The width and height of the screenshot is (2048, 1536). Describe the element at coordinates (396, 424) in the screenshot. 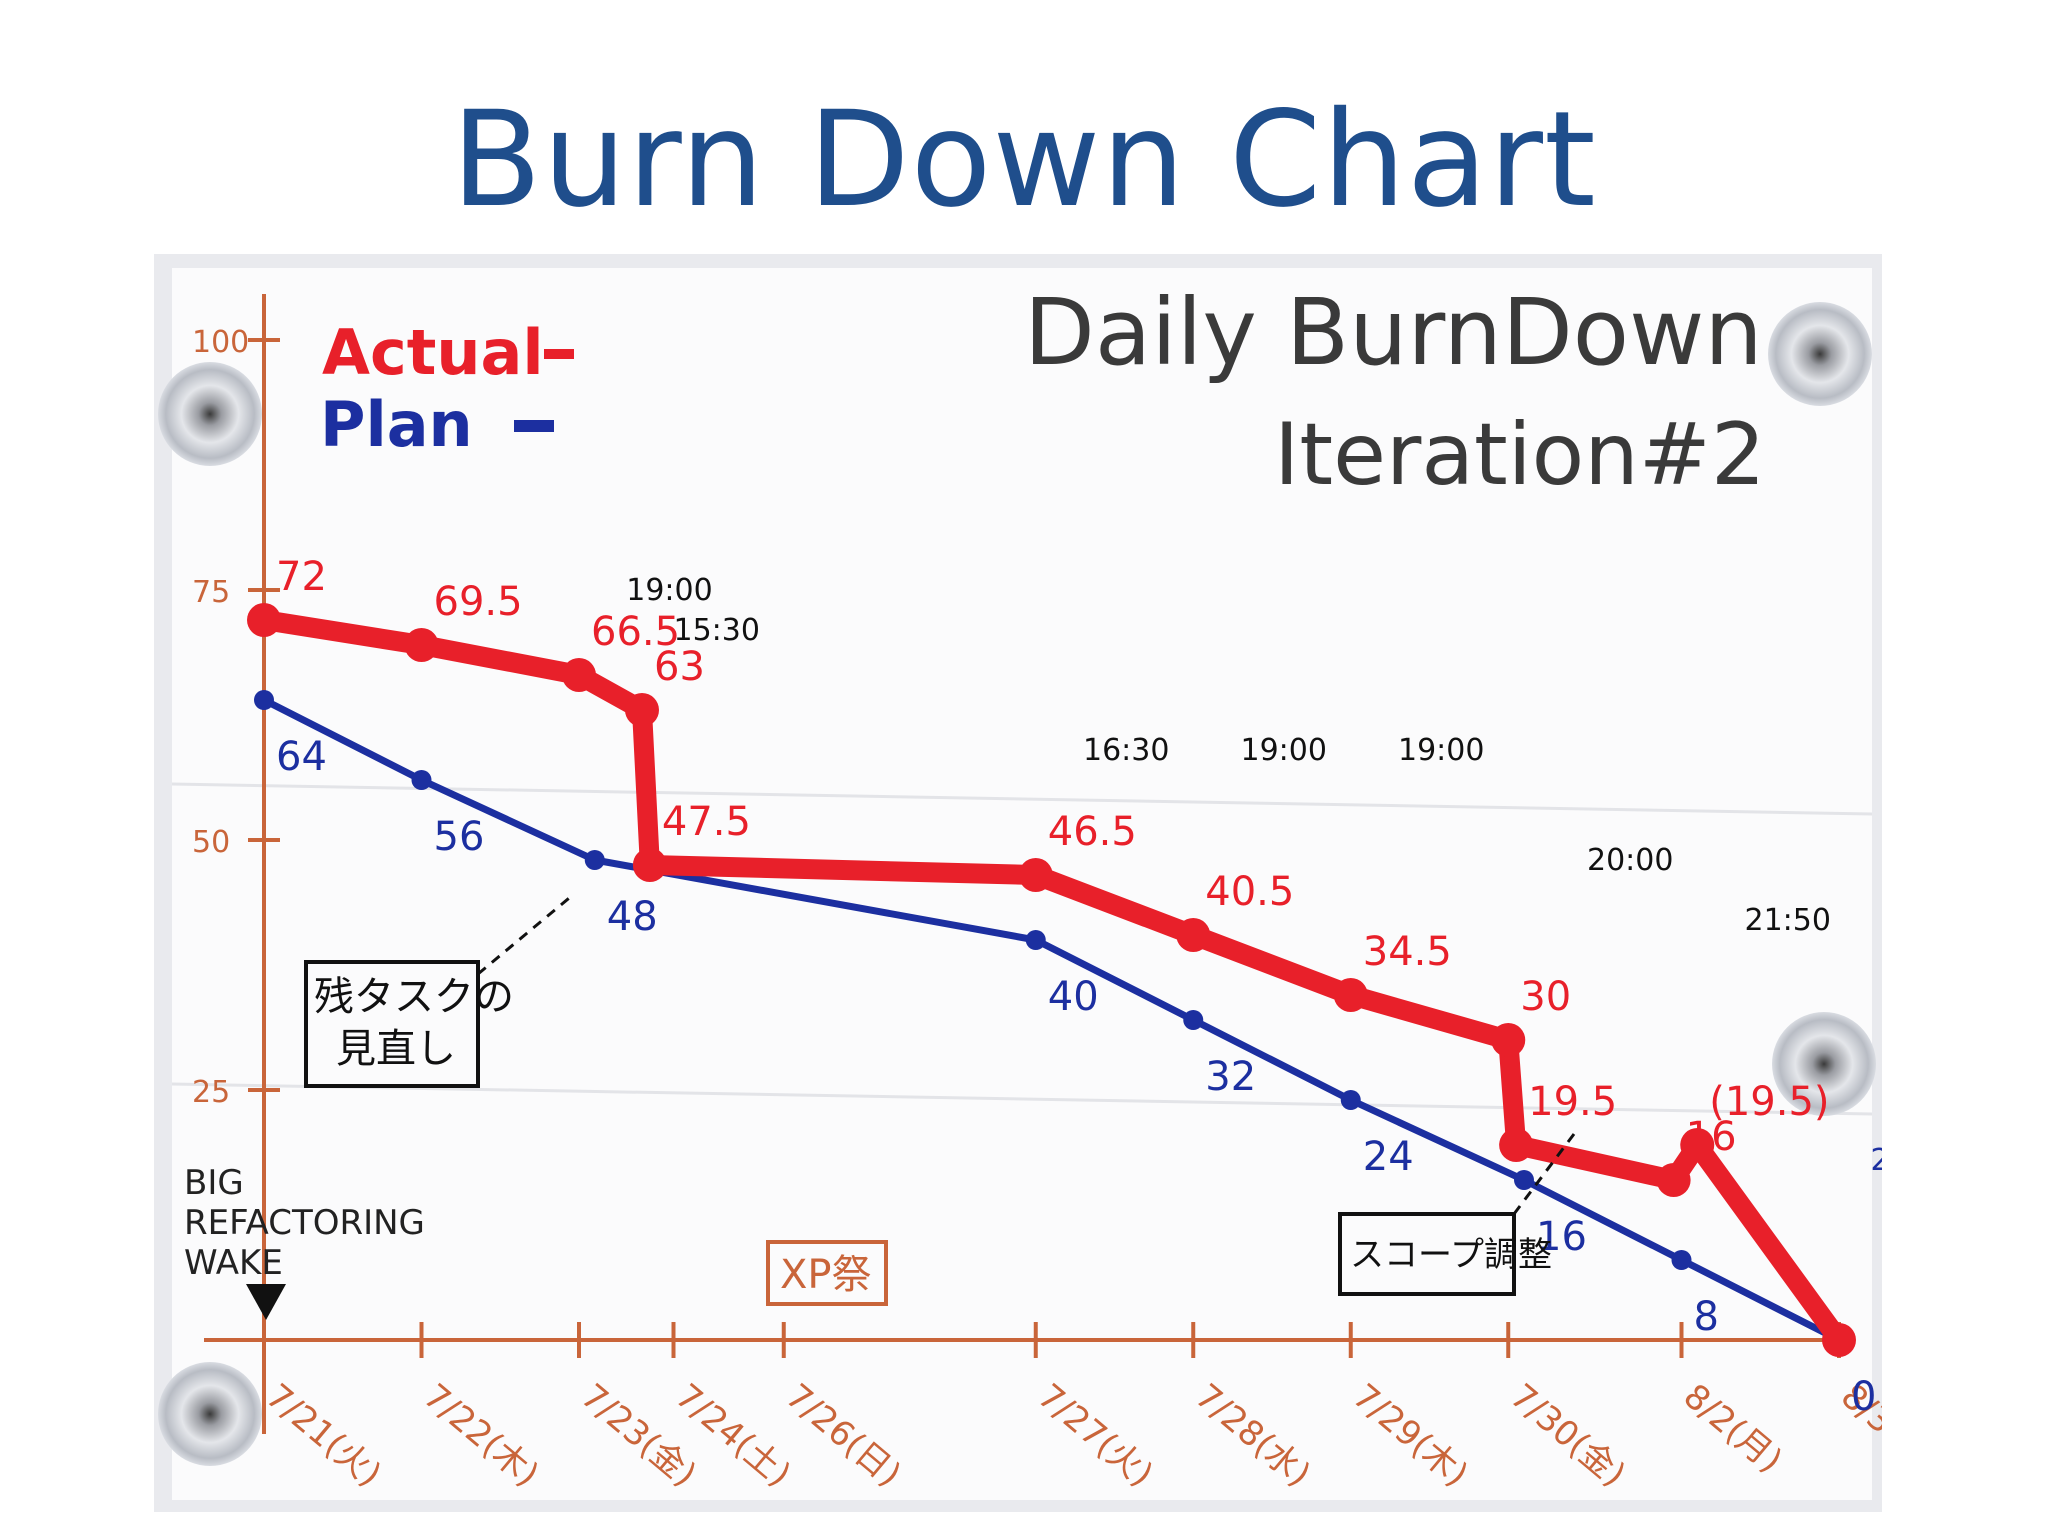

I see `legend-plan-label: Plan` at that location.